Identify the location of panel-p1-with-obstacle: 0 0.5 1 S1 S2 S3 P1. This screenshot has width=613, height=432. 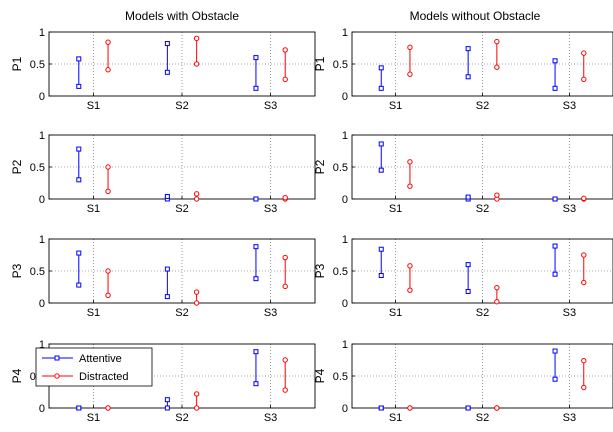
(163, 69).